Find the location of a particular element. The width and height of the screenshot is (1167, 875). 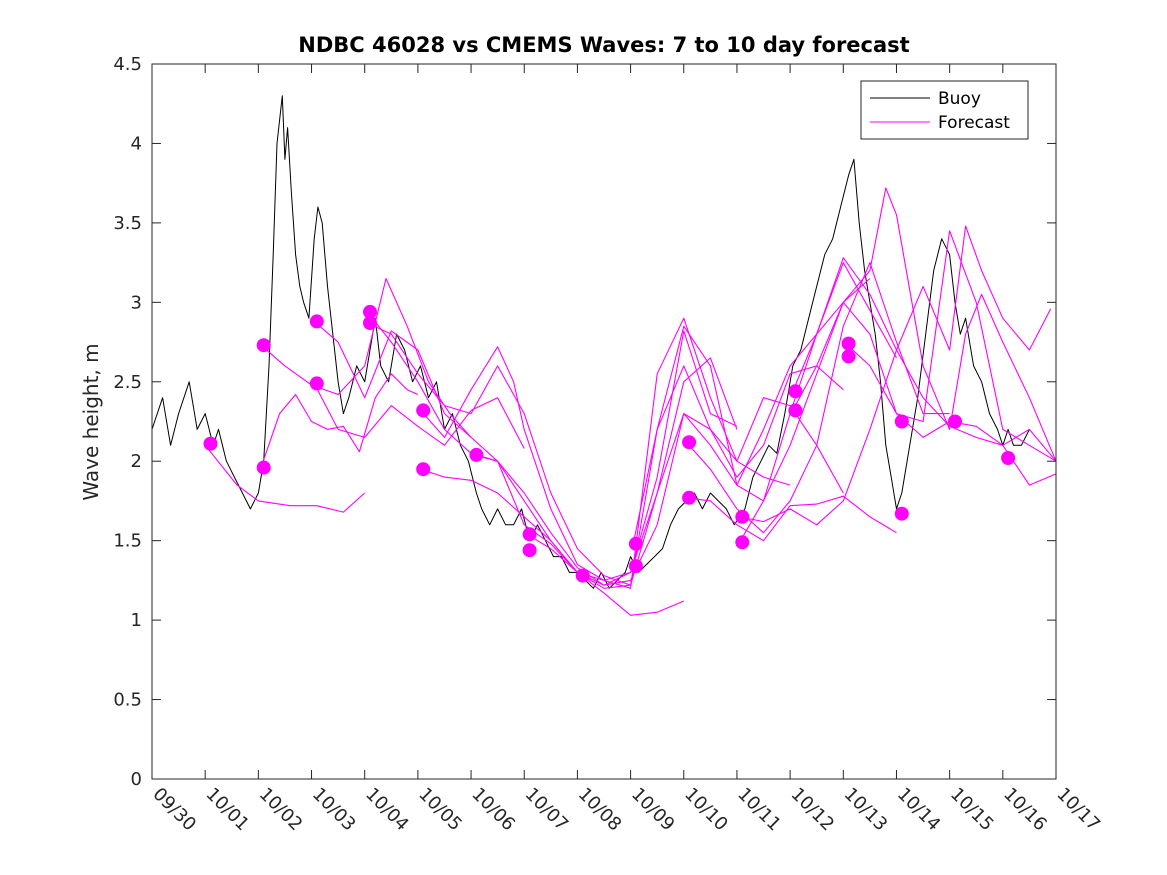

legend-buoy-label: Buoy is located at coordinates (959, 99).